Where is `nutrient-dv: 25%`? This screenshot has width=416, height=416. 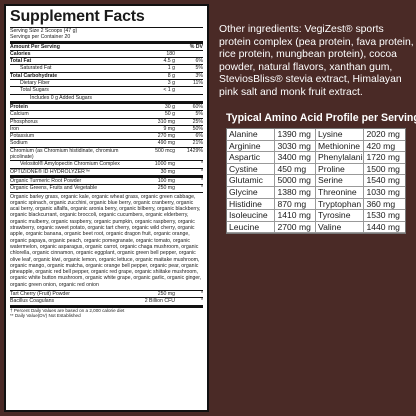 nutrient-dv: 25% is located at coordinates (197, 121).